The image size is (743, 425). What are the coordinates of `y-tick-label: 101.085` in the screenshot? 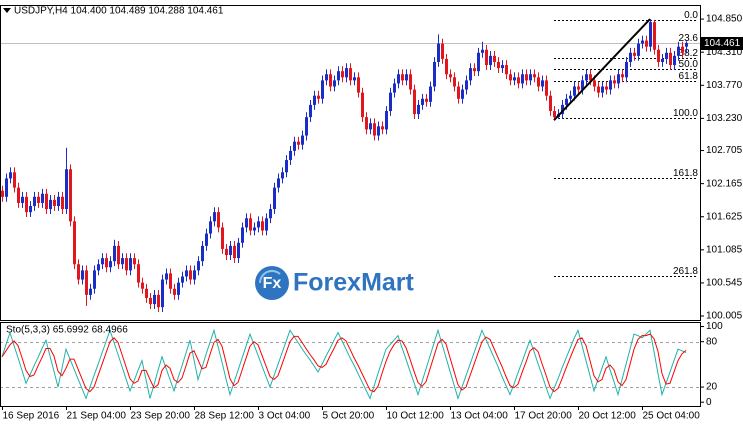 It's located at (724, 249).